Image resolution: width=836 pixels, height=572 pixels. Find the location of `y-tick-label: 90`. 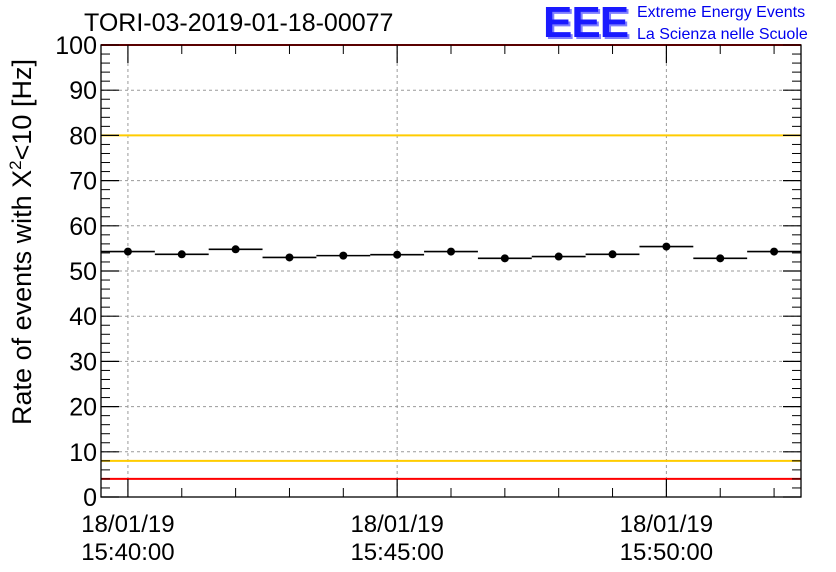

y-tick-label: 90 is located at coordinates (83, 91).